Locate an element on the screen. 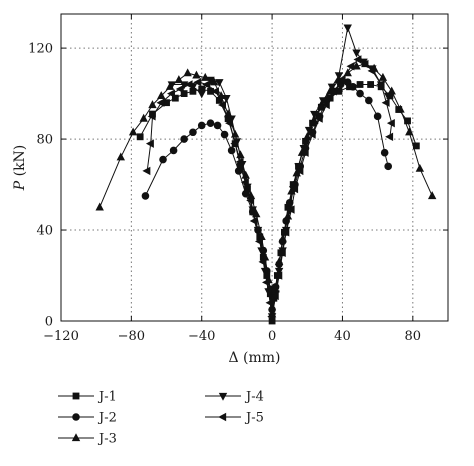  legend-item-j-1: J-1 is located at coordinates (87, 397).